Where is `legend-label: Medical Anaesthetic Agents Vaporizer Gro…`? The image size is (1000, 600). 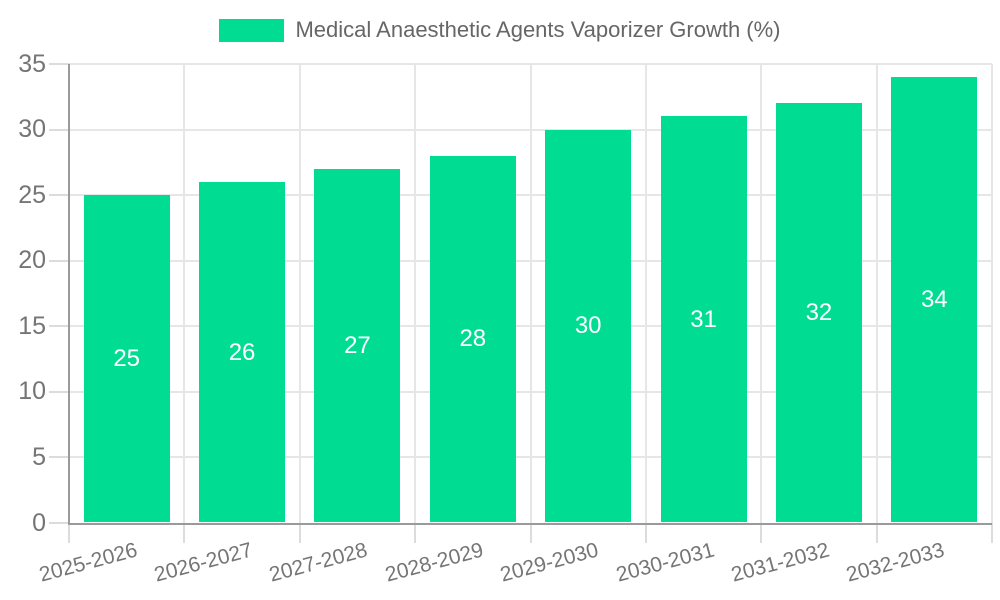
legend-label: Medical Anaesthetic Agents Vaporizer Gro… is located at coordinates (538, 29).